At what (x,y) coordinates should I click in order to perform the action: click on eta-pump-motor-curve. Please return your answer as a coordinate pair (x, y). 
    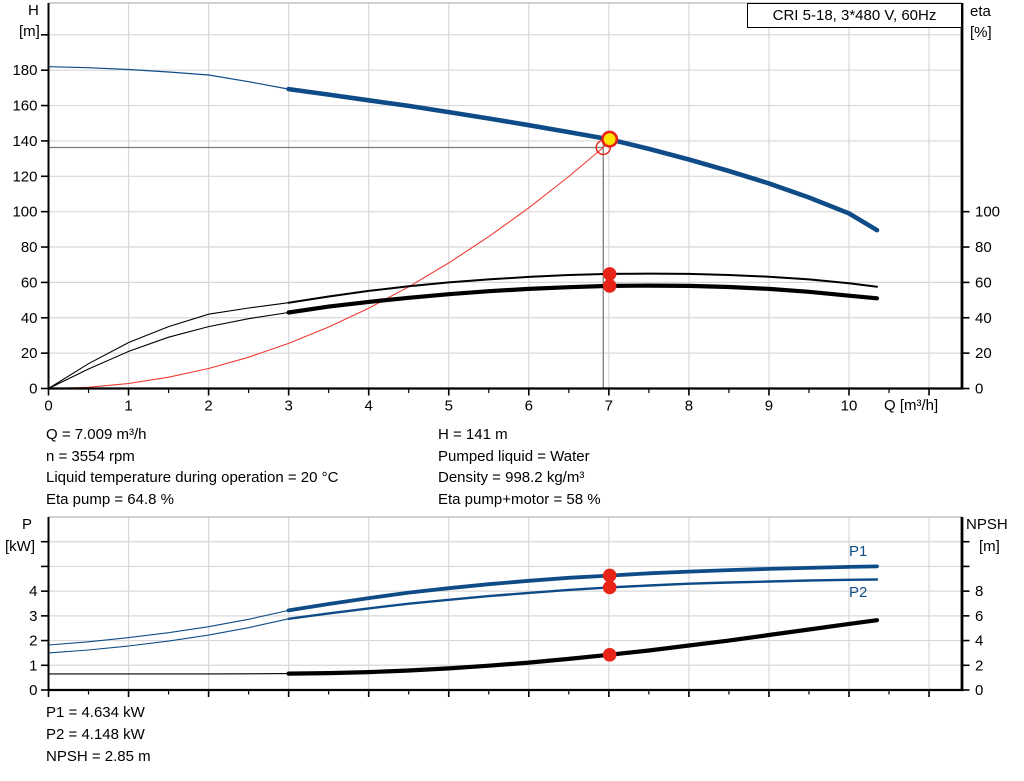
    Looking at the image, I should click on (583, 299).